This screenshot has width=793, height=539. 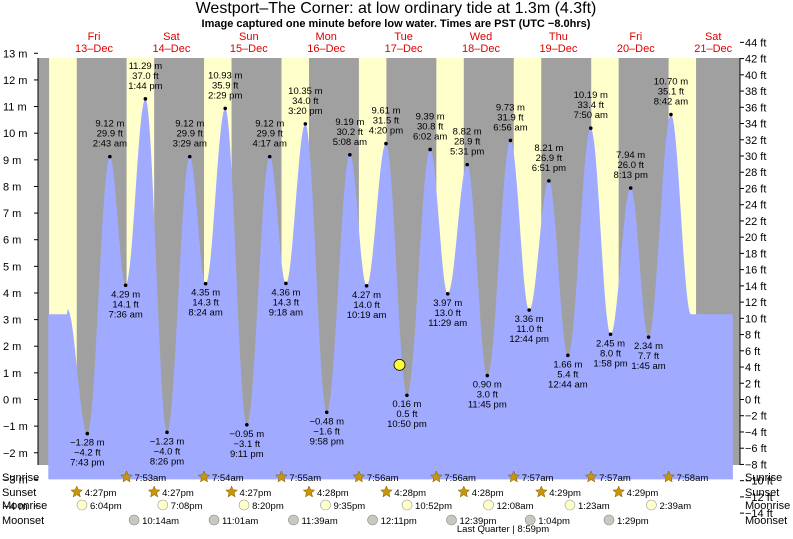 I want to click on day-name: Mon, so click(x=325, y=37).